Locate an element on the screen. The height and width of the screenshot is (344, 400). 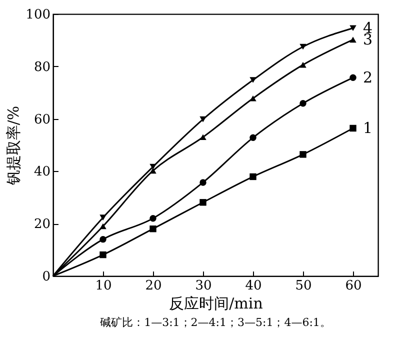
x-tick-label: 40 is located at coordinates (253, 286).